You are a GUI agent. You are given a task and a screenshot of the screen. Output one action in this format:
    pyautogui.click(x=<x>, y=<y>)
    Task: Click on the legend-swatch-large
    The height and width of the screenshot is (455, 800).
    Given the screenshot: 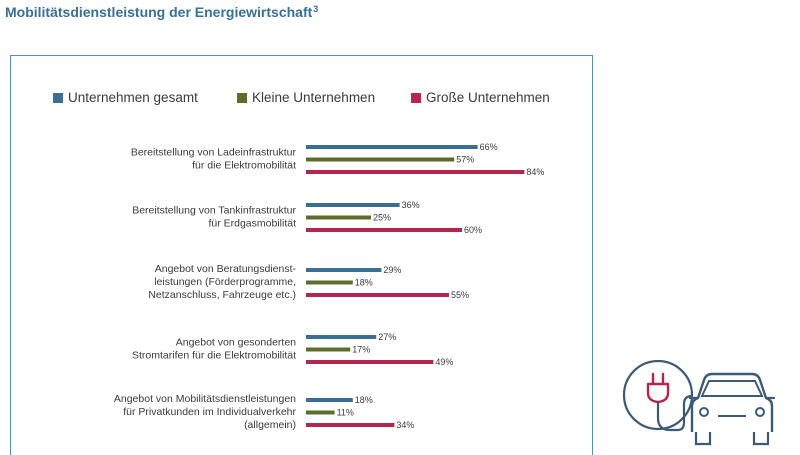 What is the action you would take?
    pyautogui.click(x=416, y=98)
    